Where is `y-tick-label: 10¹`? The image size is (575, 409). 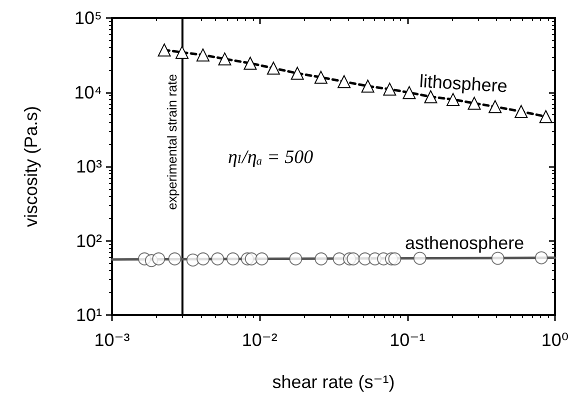 y-tick-label: 10¹ is located at coordinates (89, 315).